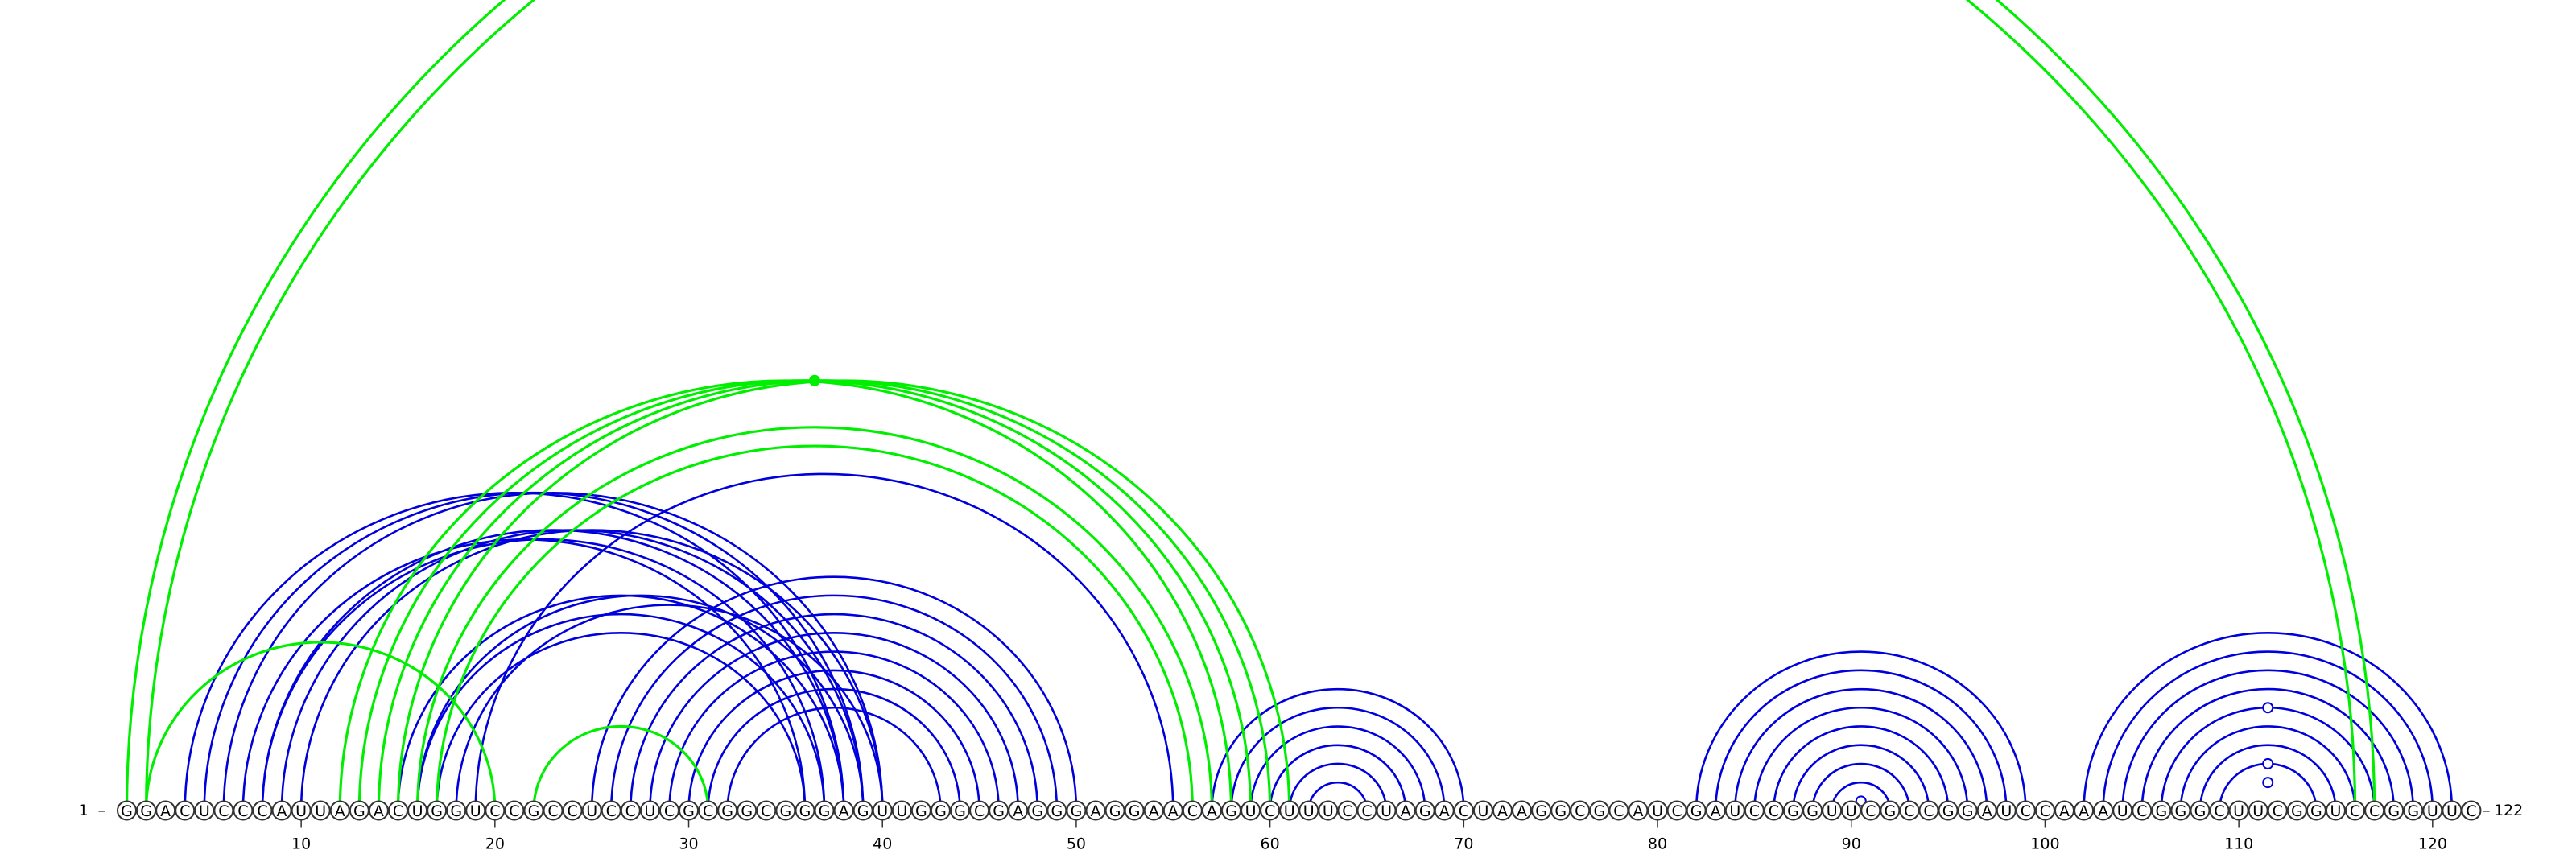 The height and width of the screenshot is (858, 2576). Describe the element at coordinates (2044, 844) in the screenshot. I see `tick-label: 100` at that location.